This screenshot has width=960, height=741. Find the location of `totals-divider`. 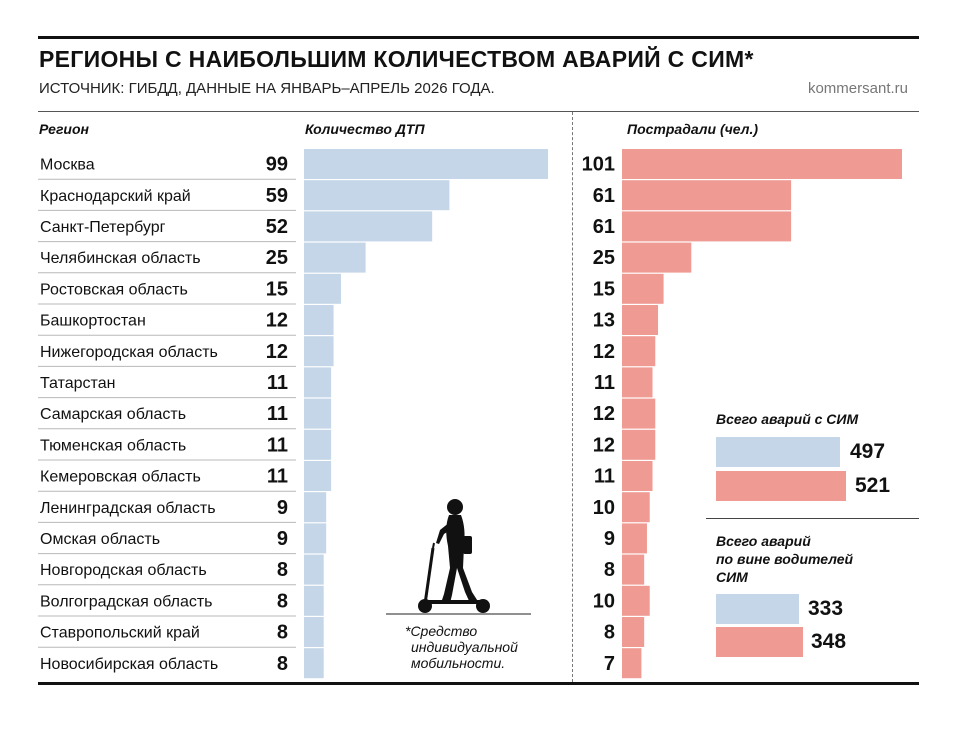

totals-divider is located at coordinates (812, 518).